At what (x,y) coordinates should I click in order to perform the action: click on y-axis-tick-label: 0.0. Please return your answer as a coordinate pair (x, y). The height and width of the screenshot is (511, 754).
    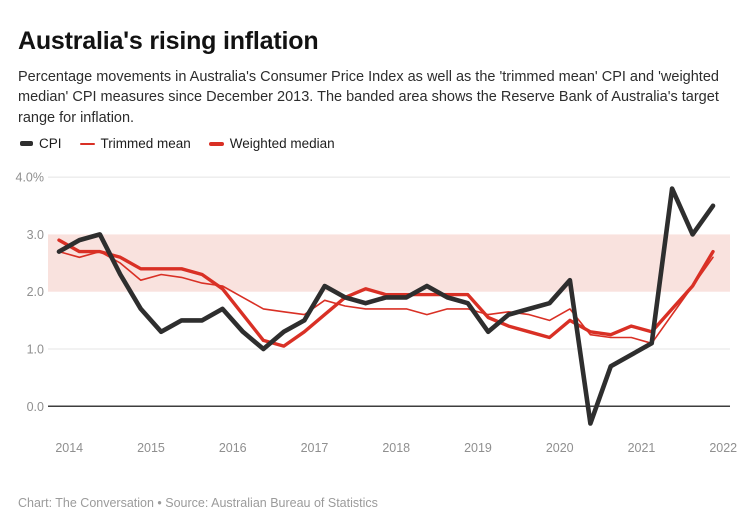
    Looking at the image, I should click on (35, 407).